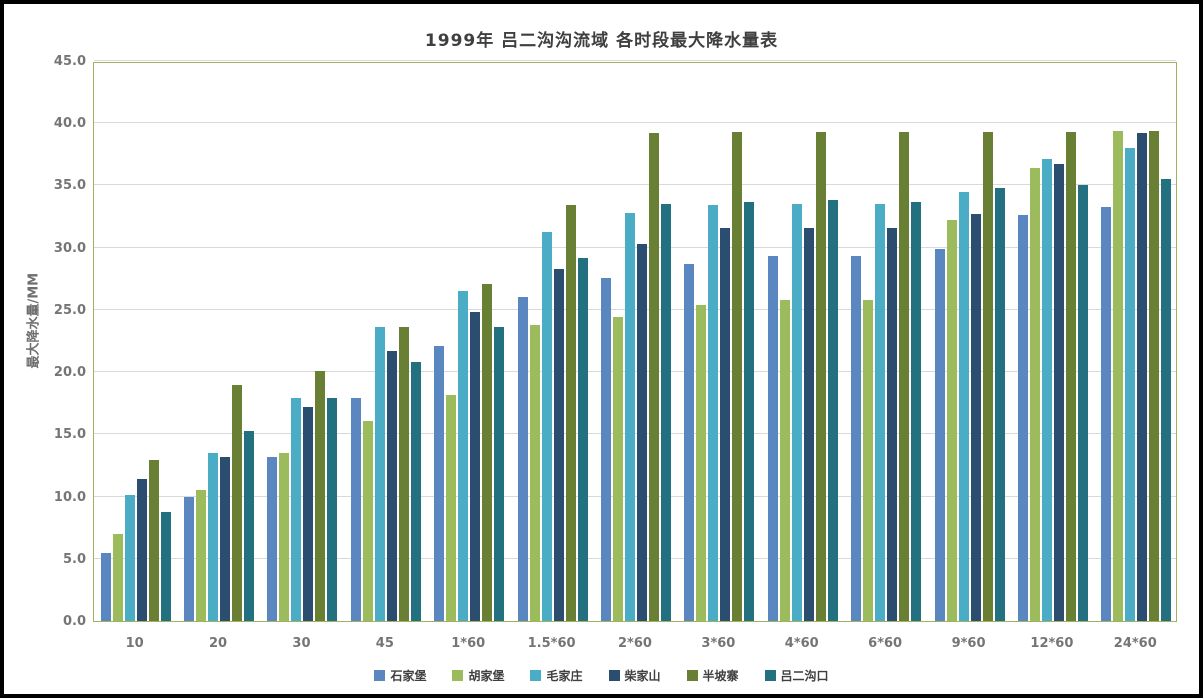  What do you see at coordinates (499, 474) in the screenshot?
I see `bar-吕二沟口-1*60` at bounding box center [499, 474].